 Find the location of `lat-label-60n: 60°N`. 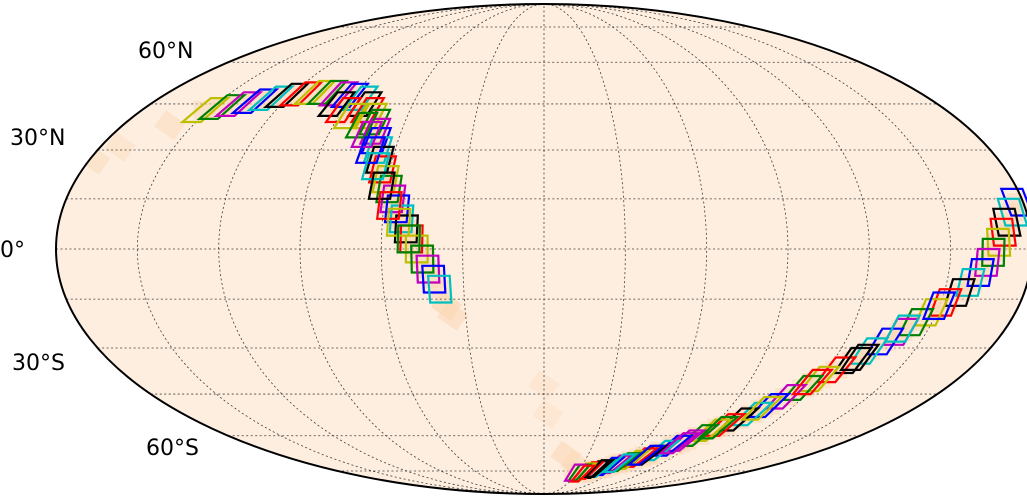

lat-label-60n: 60°N is located at coordinates (165, 51).